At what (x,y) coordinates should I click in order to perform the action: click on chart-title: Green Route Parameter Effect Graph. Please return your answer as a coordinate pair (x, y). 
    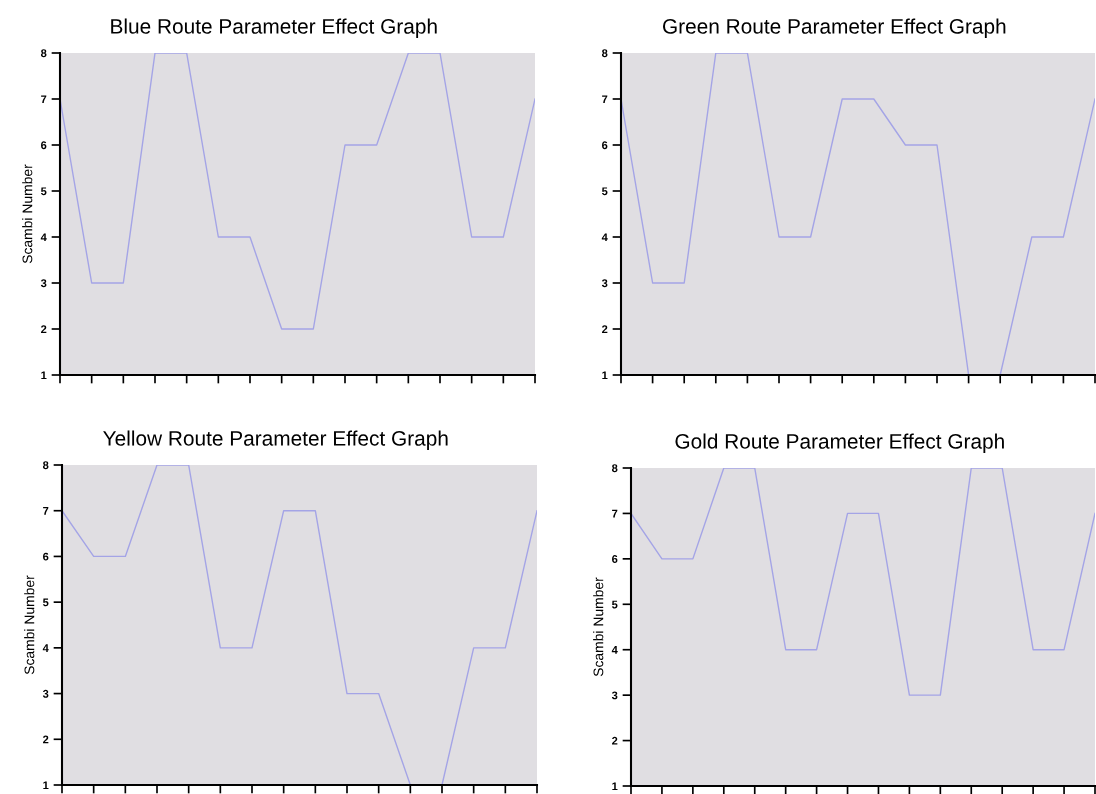
    Looking at the image, I should click on (834, 28).